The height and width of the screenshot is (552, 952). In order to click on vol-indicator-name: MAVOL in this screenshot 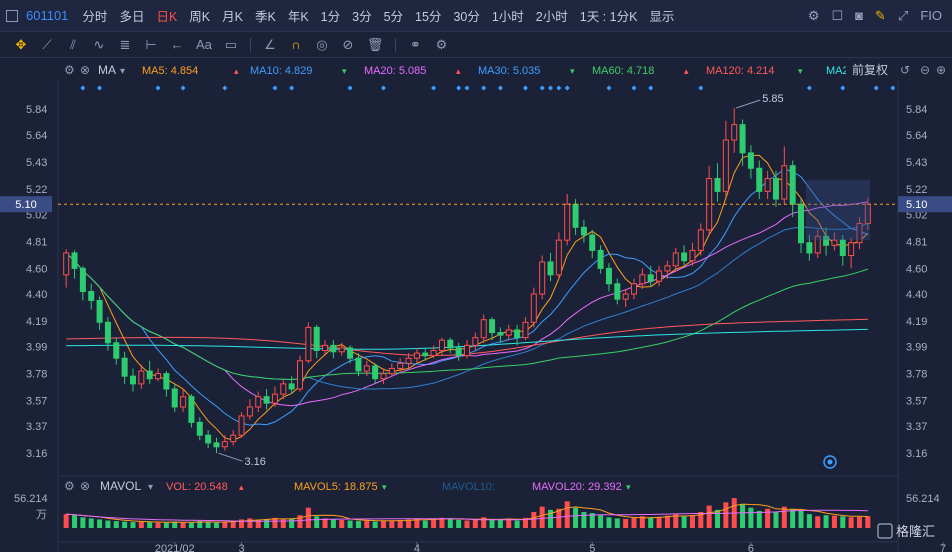, I will do `click(120, 486)`.